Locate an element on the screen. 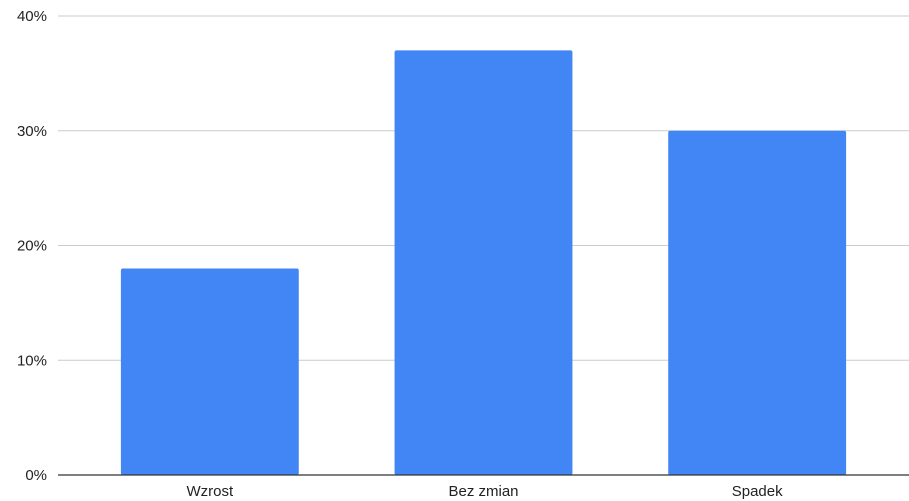  y-tick-label: 0% is located at coordinates (36, 475).